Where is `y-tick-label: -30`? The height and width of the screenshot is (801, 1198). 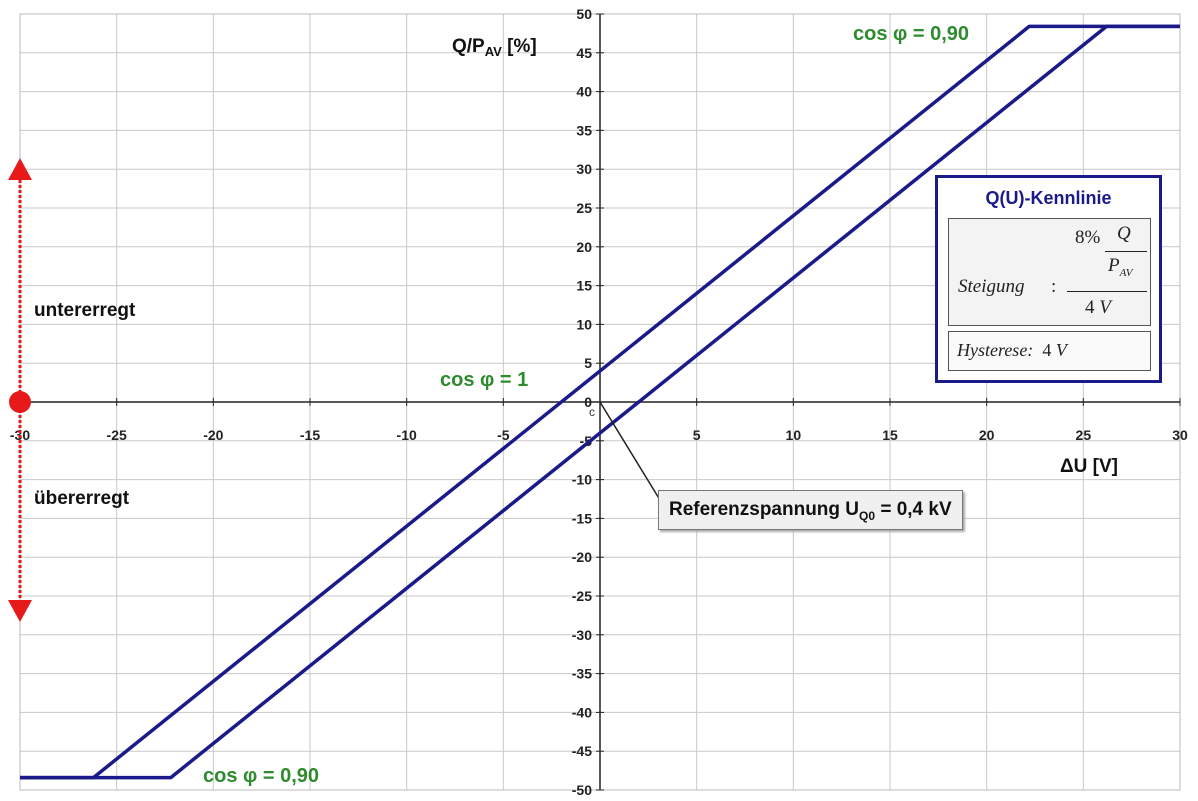 y-tick-label: -30 is located at coordinates (582, 635).